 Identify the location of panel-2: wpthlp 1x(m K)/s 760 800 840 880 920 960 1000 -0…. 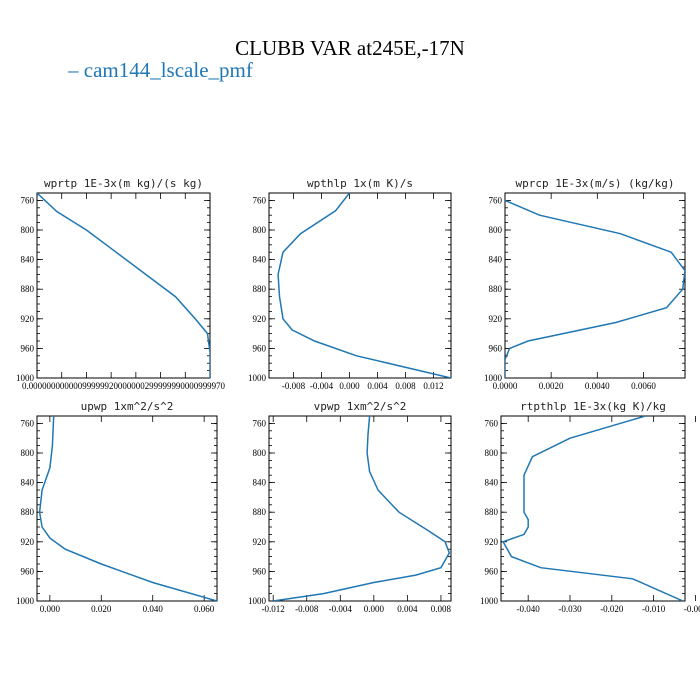
(350, 284).